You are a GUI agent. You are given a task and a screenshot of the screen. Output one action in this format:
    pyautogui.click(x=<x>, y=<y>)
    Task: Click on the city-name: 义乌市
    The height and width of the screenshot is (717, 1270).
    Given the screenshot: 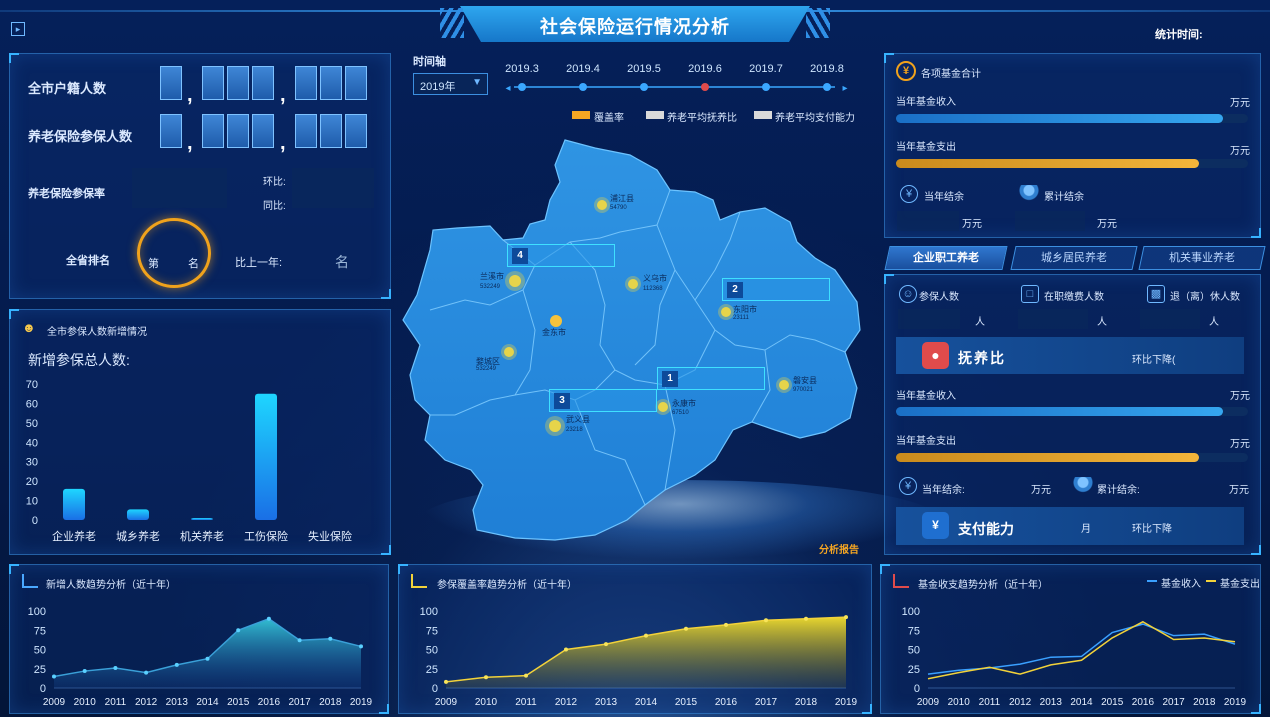 What is the action you would take?
    pyautogui.click(x=655, y=278)
    